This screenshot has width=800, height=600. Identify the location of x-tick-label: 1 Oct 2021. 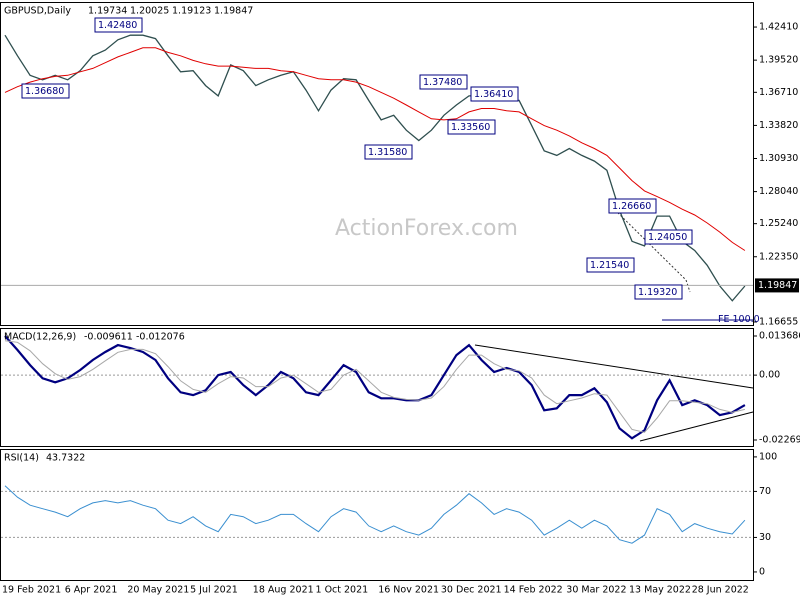
(342, 590).